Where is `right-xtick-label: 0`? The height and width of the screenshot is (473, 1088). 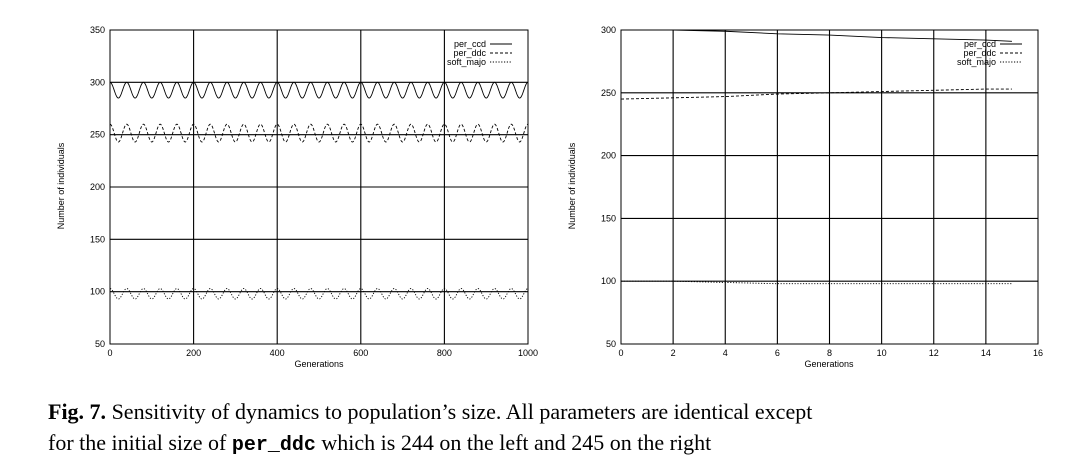
right-xtick-label: 0 is located at coordinates (620, 353).